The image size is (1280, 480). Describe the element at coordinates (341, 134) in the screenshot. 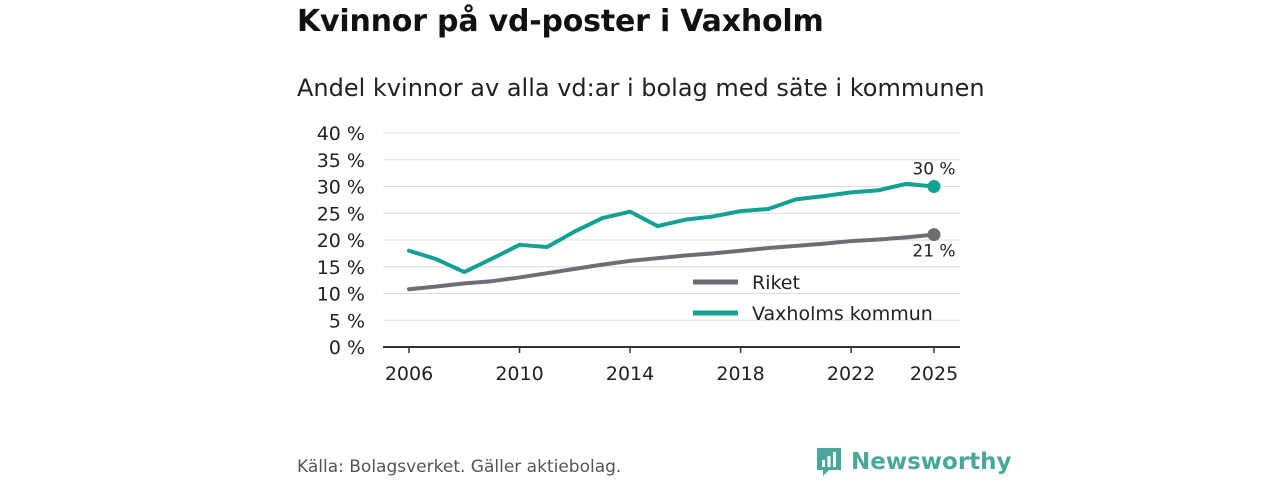

I see `y-tick-label: 40 %` at that location.